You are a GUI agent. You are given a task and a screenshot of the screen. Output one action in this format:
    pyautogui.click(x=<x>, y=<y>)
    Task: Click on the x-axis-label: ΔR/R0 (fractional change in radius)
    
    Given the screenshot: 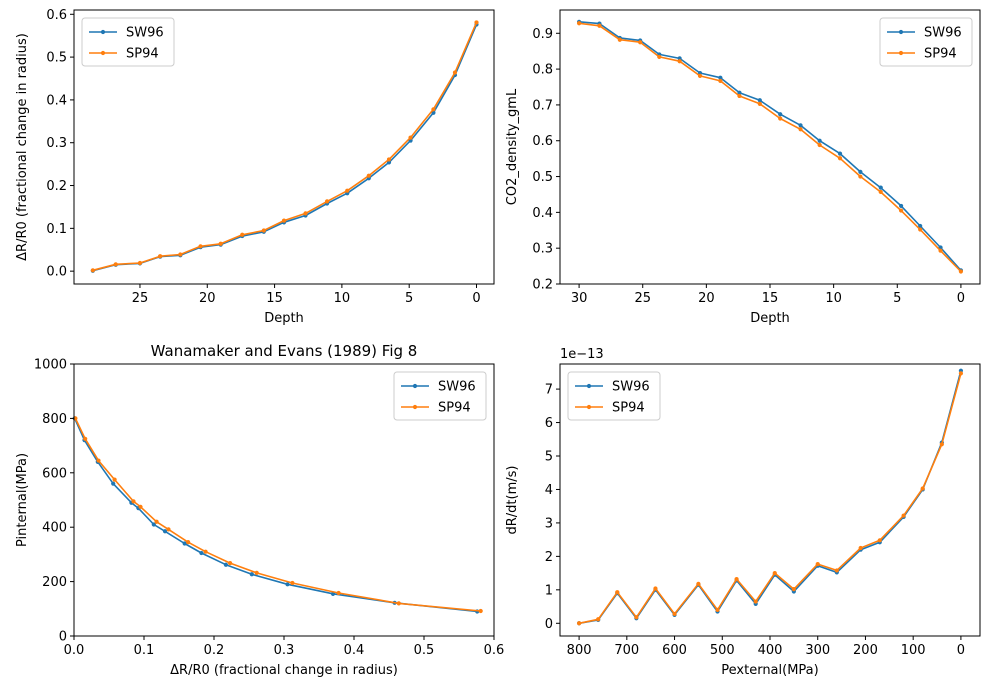 What is the action you would take?
    pyautogui.click(x=284, y=670)
    